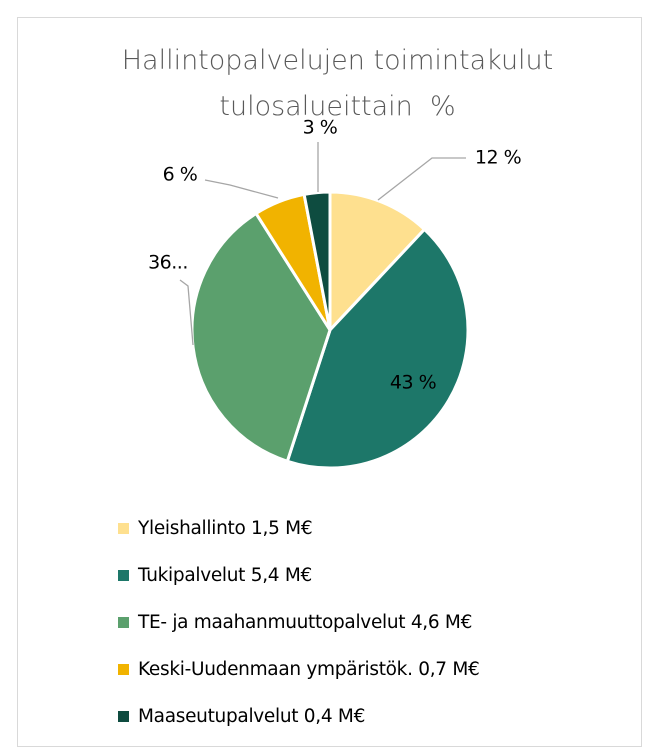 The height and width of the screenshot is (747, 660). Describe the element at coordinates (252, 716) in the screenshot. I see `legend-label: Maaseutupalvelut 0,4 M€` at that location.